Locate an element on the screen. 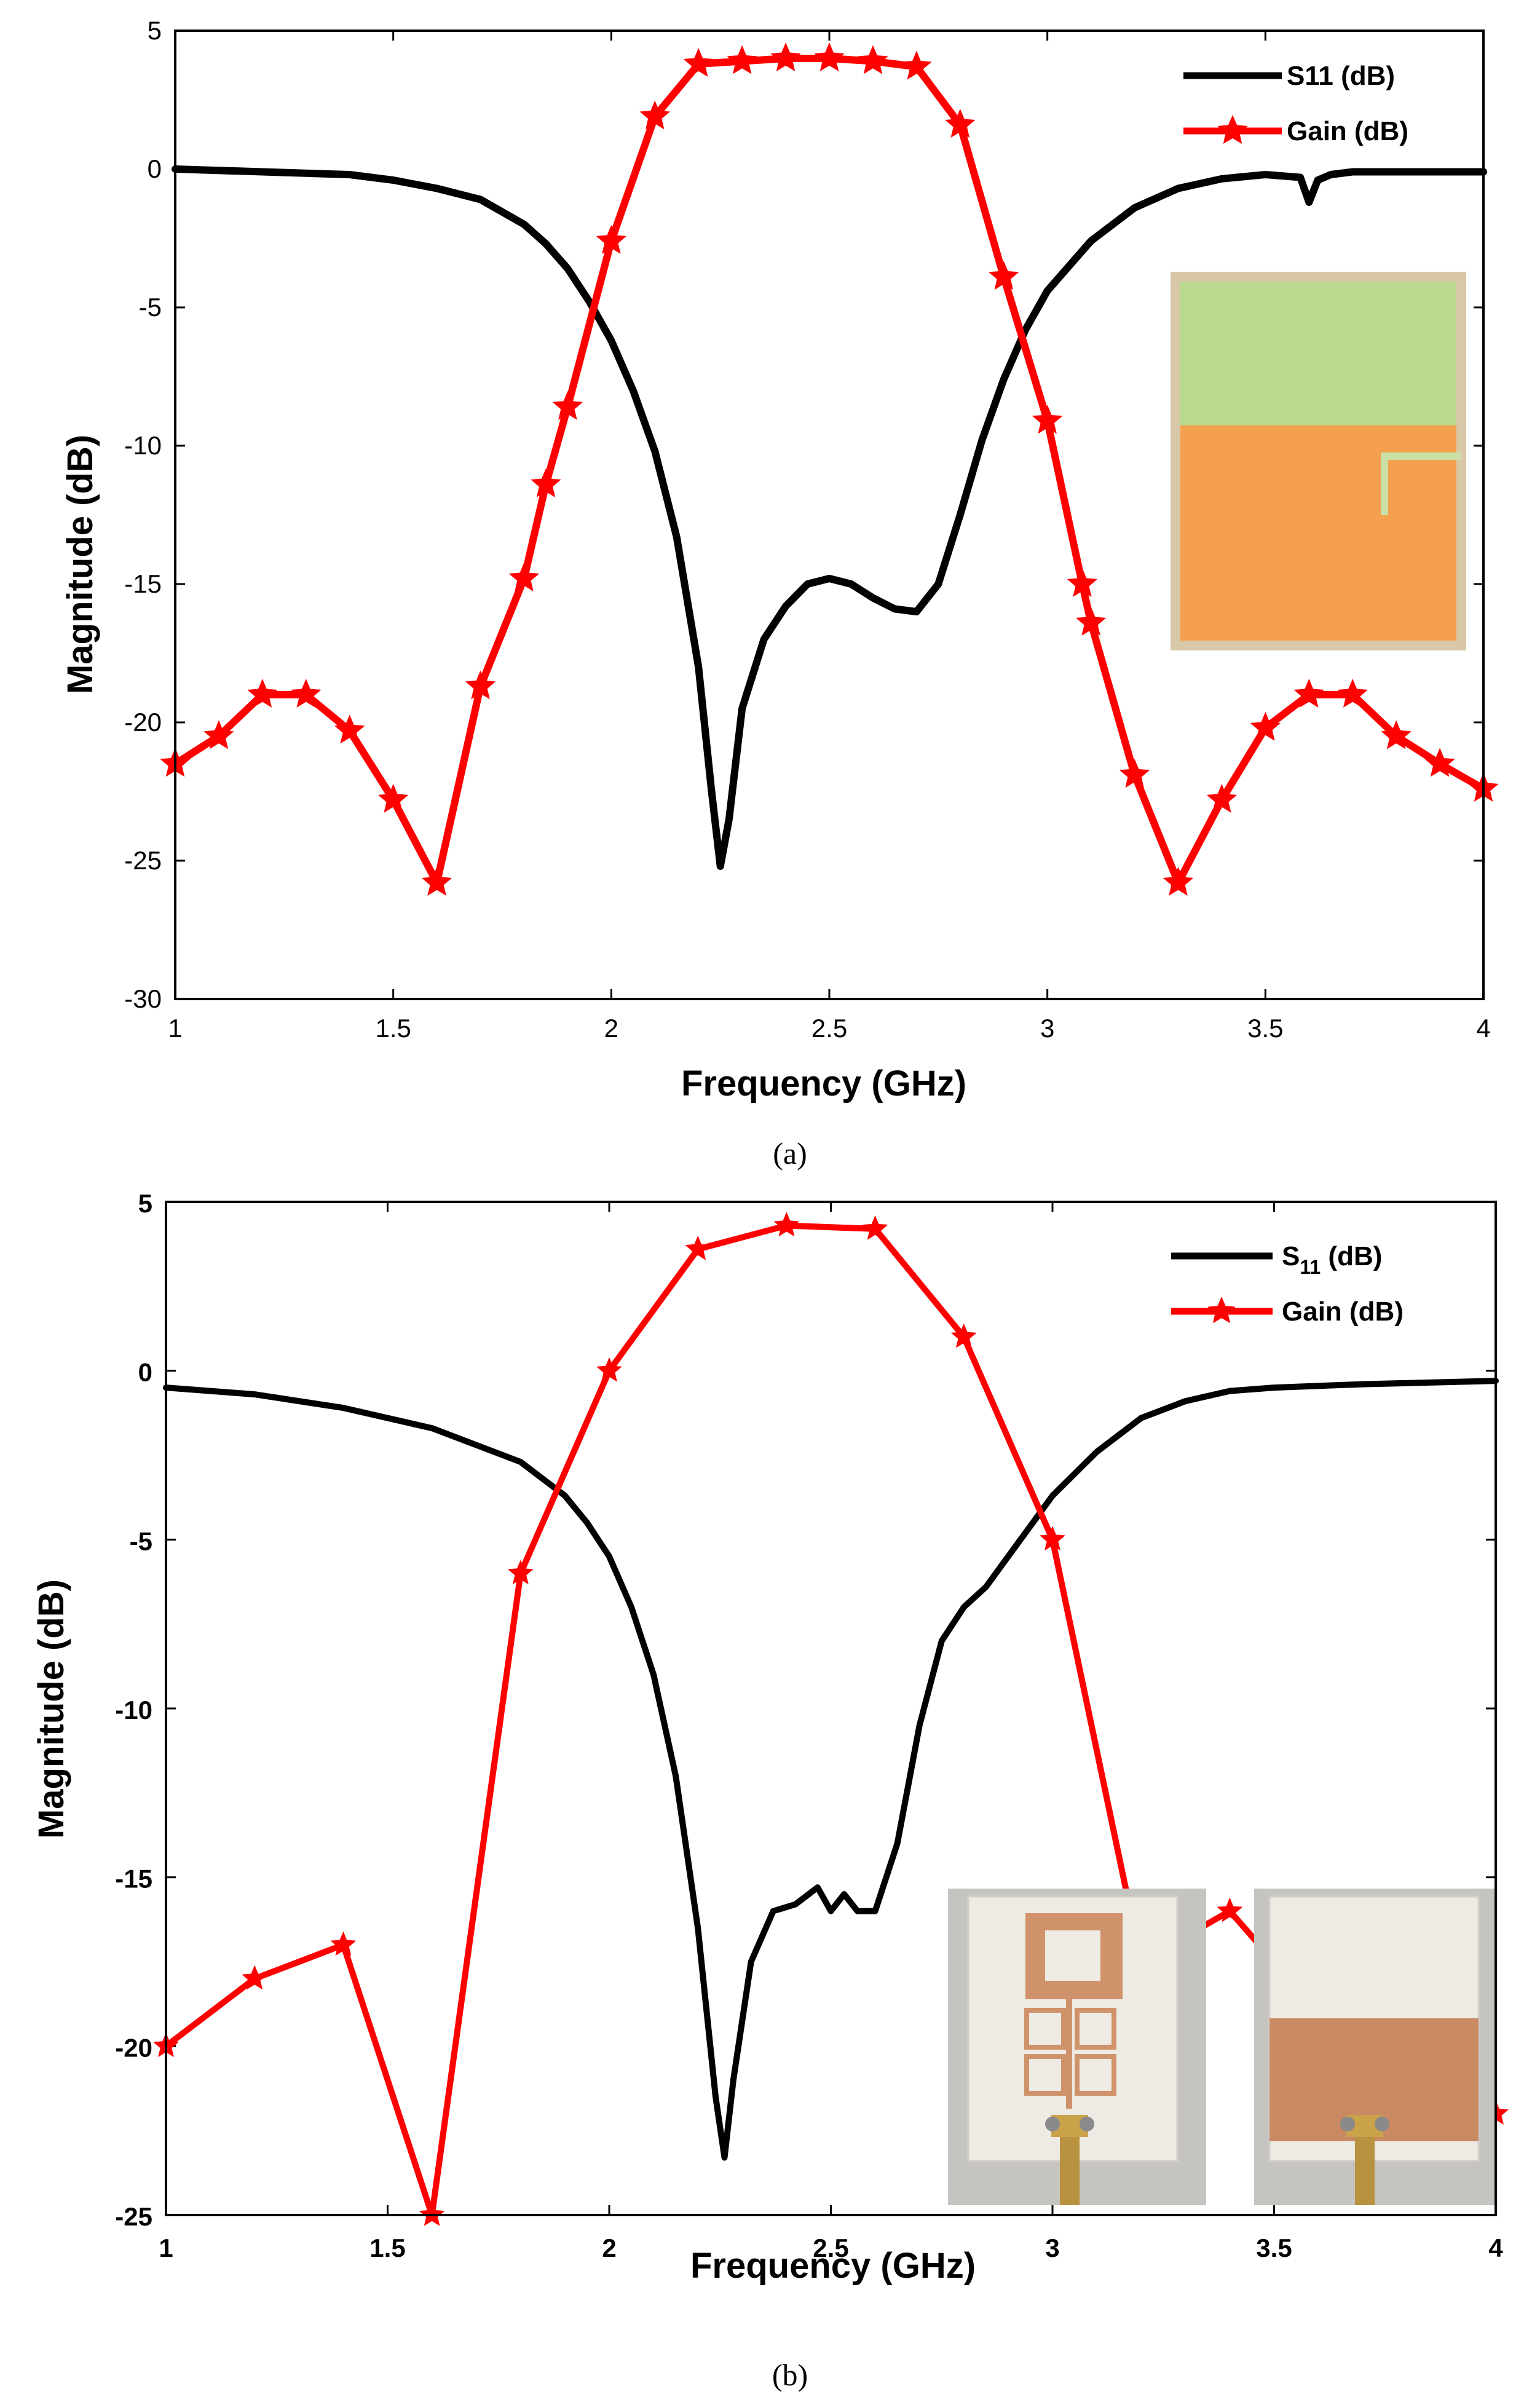 The height and width of the screenshot is (2397, 1540). caption-b: (b) is located at coordinates (790, 2375).